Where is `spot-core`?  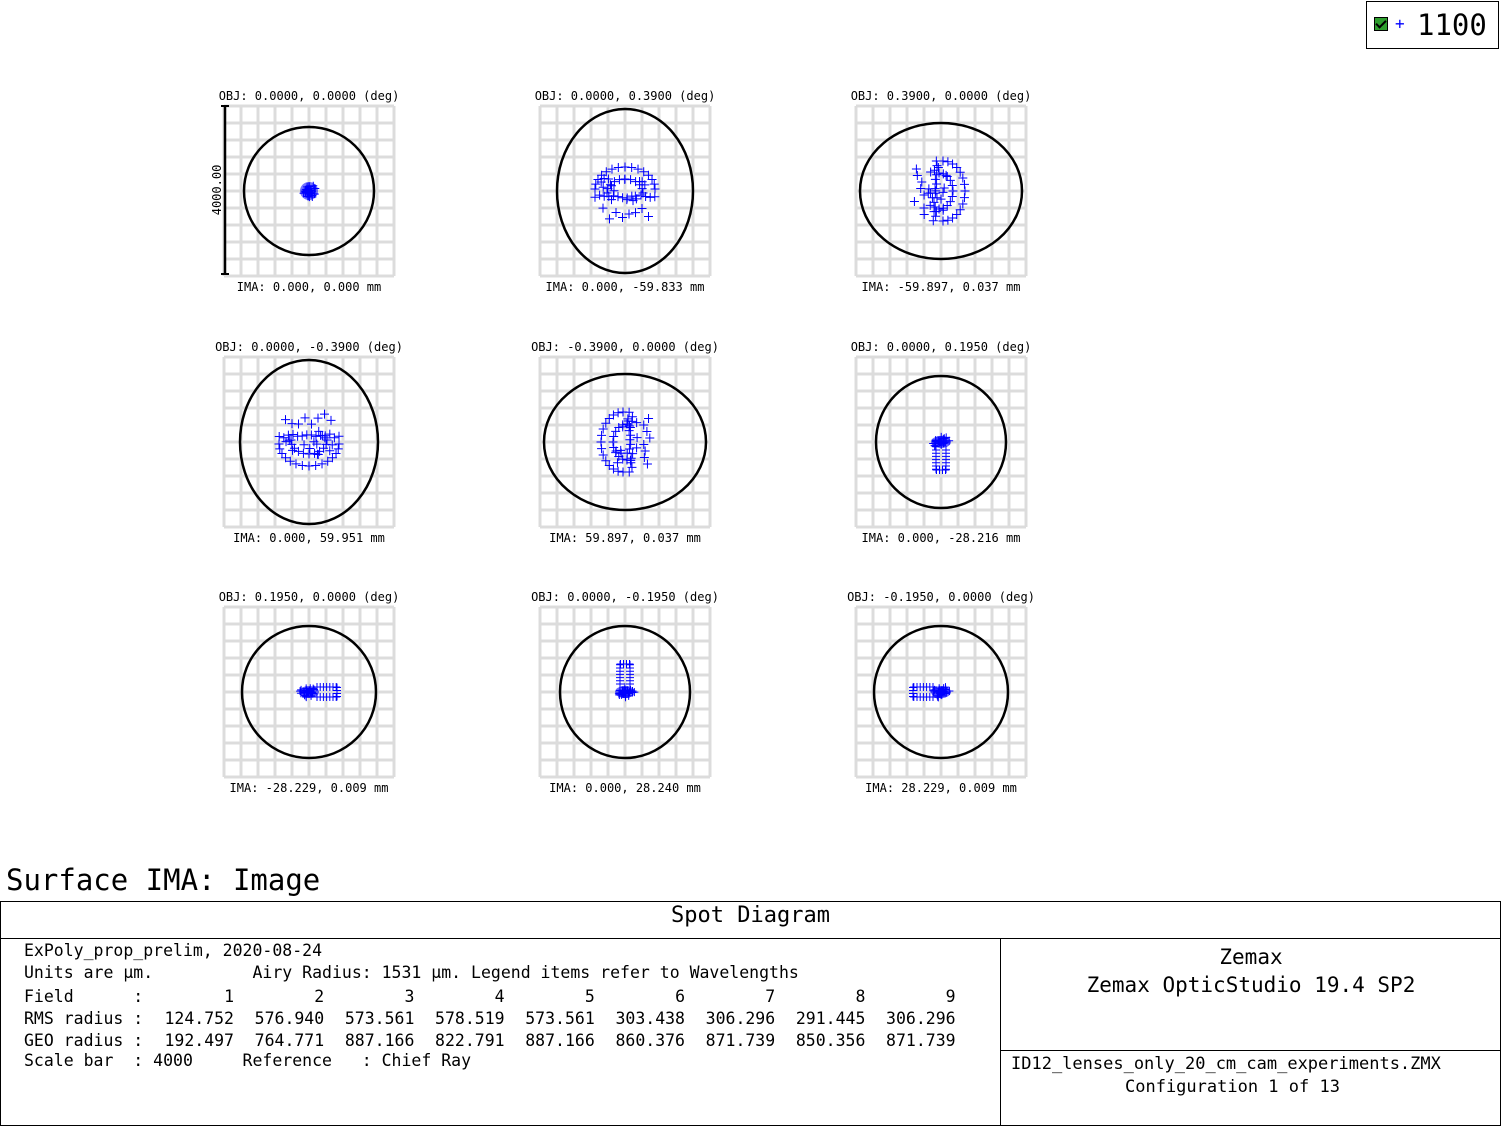
spot-core is located at coordinates (309, 191).